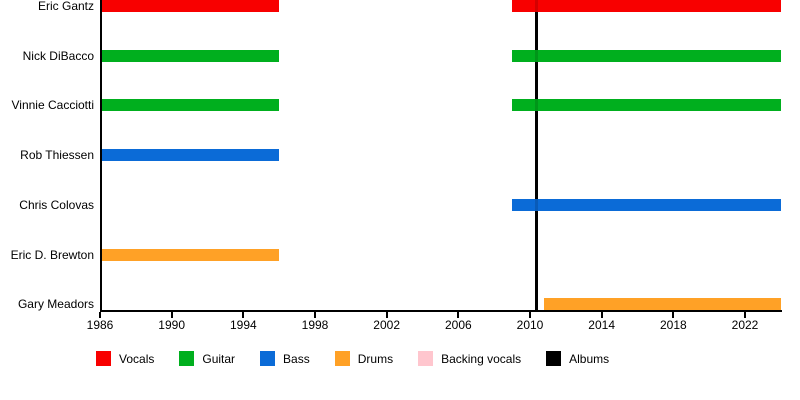 Image resolution: width=800 pixels, height=400 pixels. Describe the element at coordinates (296, 358) in the screenshot. I see `legend-label: Bass` at that location.